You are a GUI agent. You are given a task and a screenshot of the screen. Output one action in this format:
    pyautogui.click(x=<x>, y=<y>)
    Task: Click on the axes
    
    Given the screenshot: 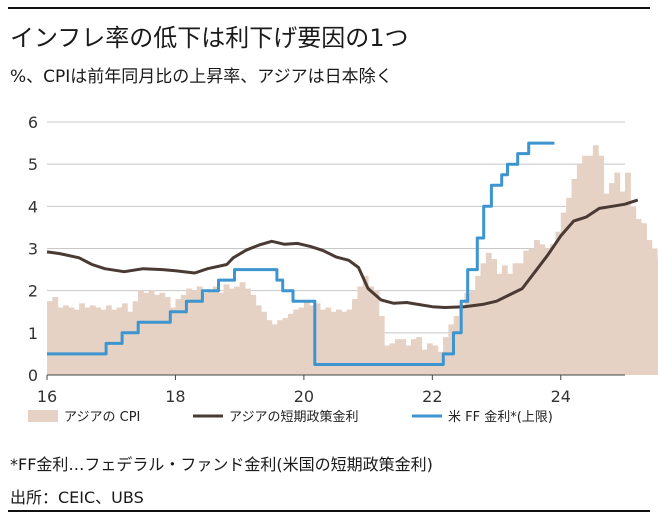 What is the action you would take?
    pyautogui.click(x=335, y=377)
    